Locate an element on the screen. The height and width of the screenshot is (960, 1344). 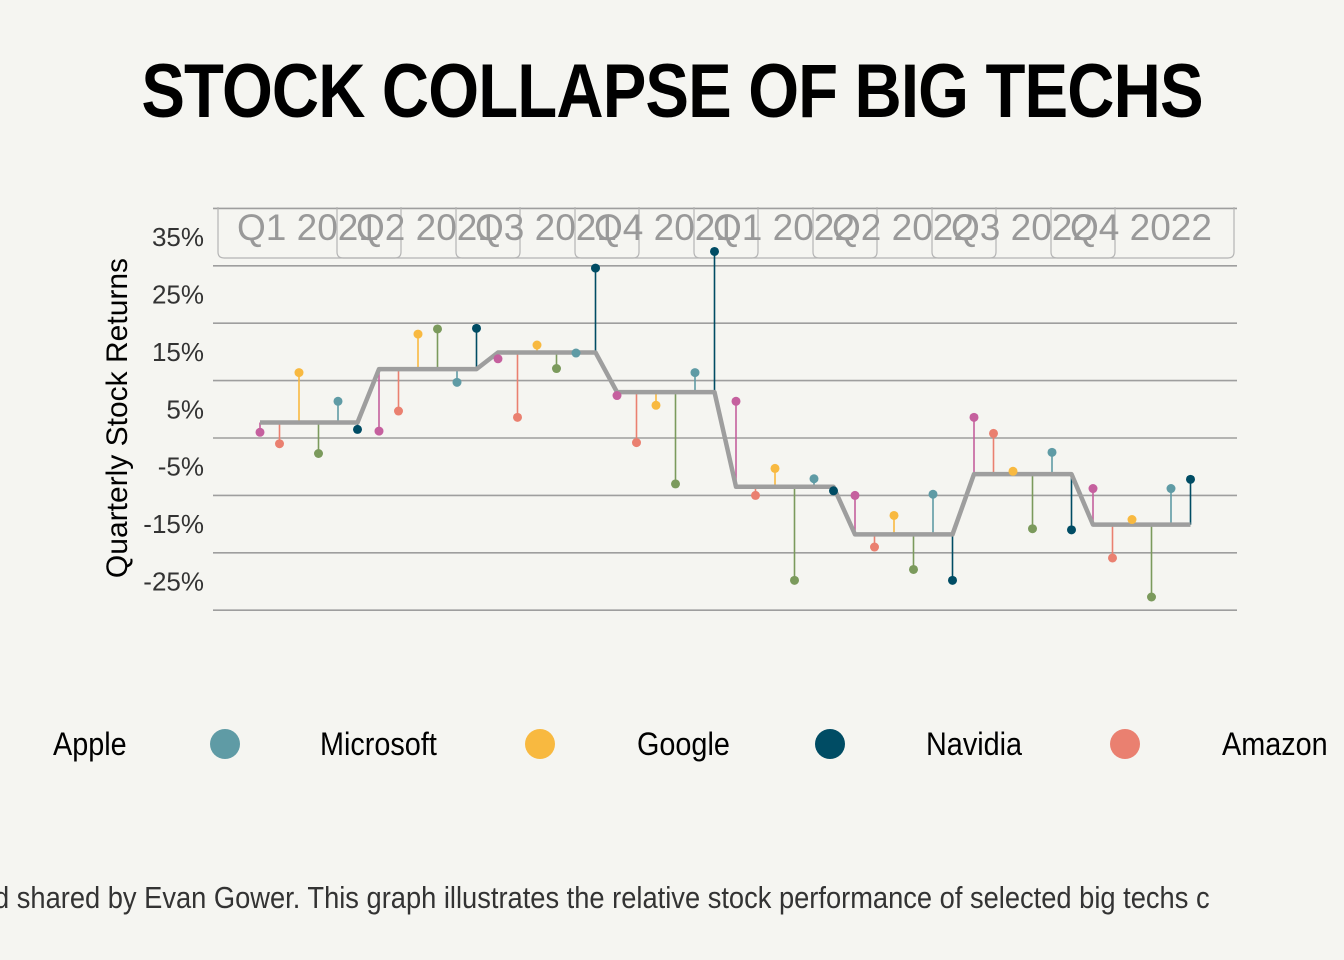
legend-label-amazon: Amazon is located at coordinates (1275, 744).